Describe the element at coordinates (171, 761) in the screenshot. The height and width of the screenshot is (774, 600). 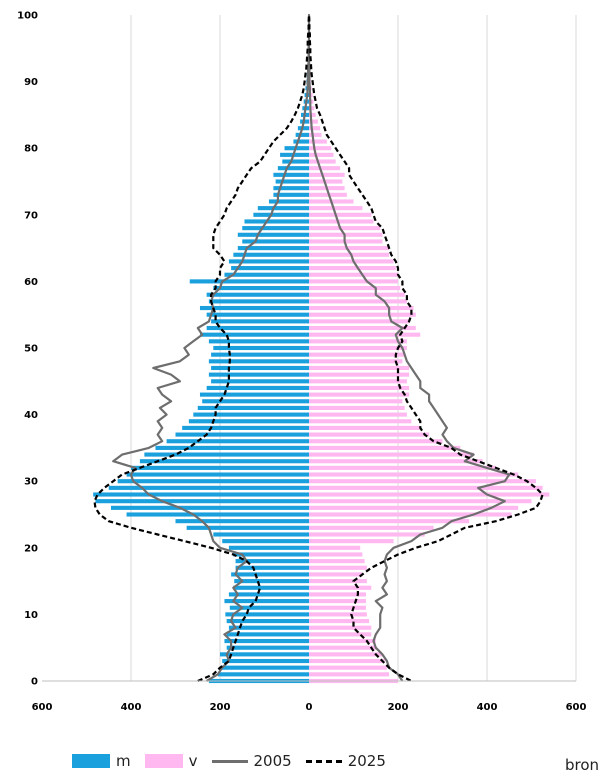
I see `legend-item-v: v` at that location.